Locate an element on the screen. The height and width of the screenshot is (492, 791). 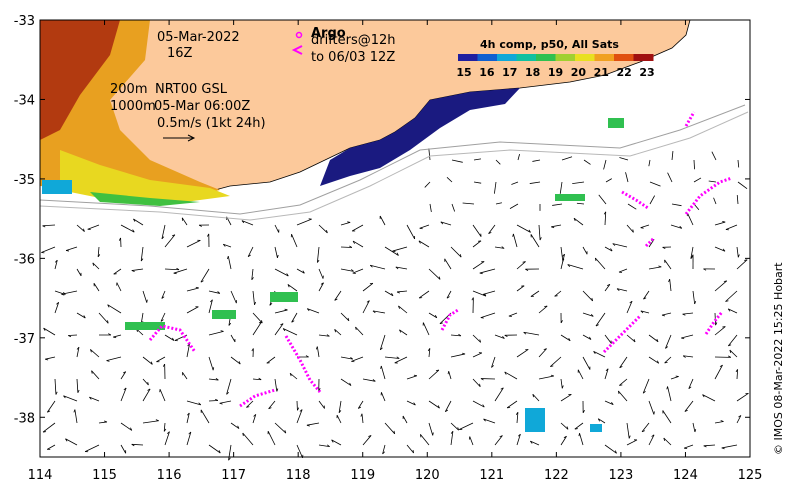
colorbar-tick-label: 17 is located at coordinates (509, 72).